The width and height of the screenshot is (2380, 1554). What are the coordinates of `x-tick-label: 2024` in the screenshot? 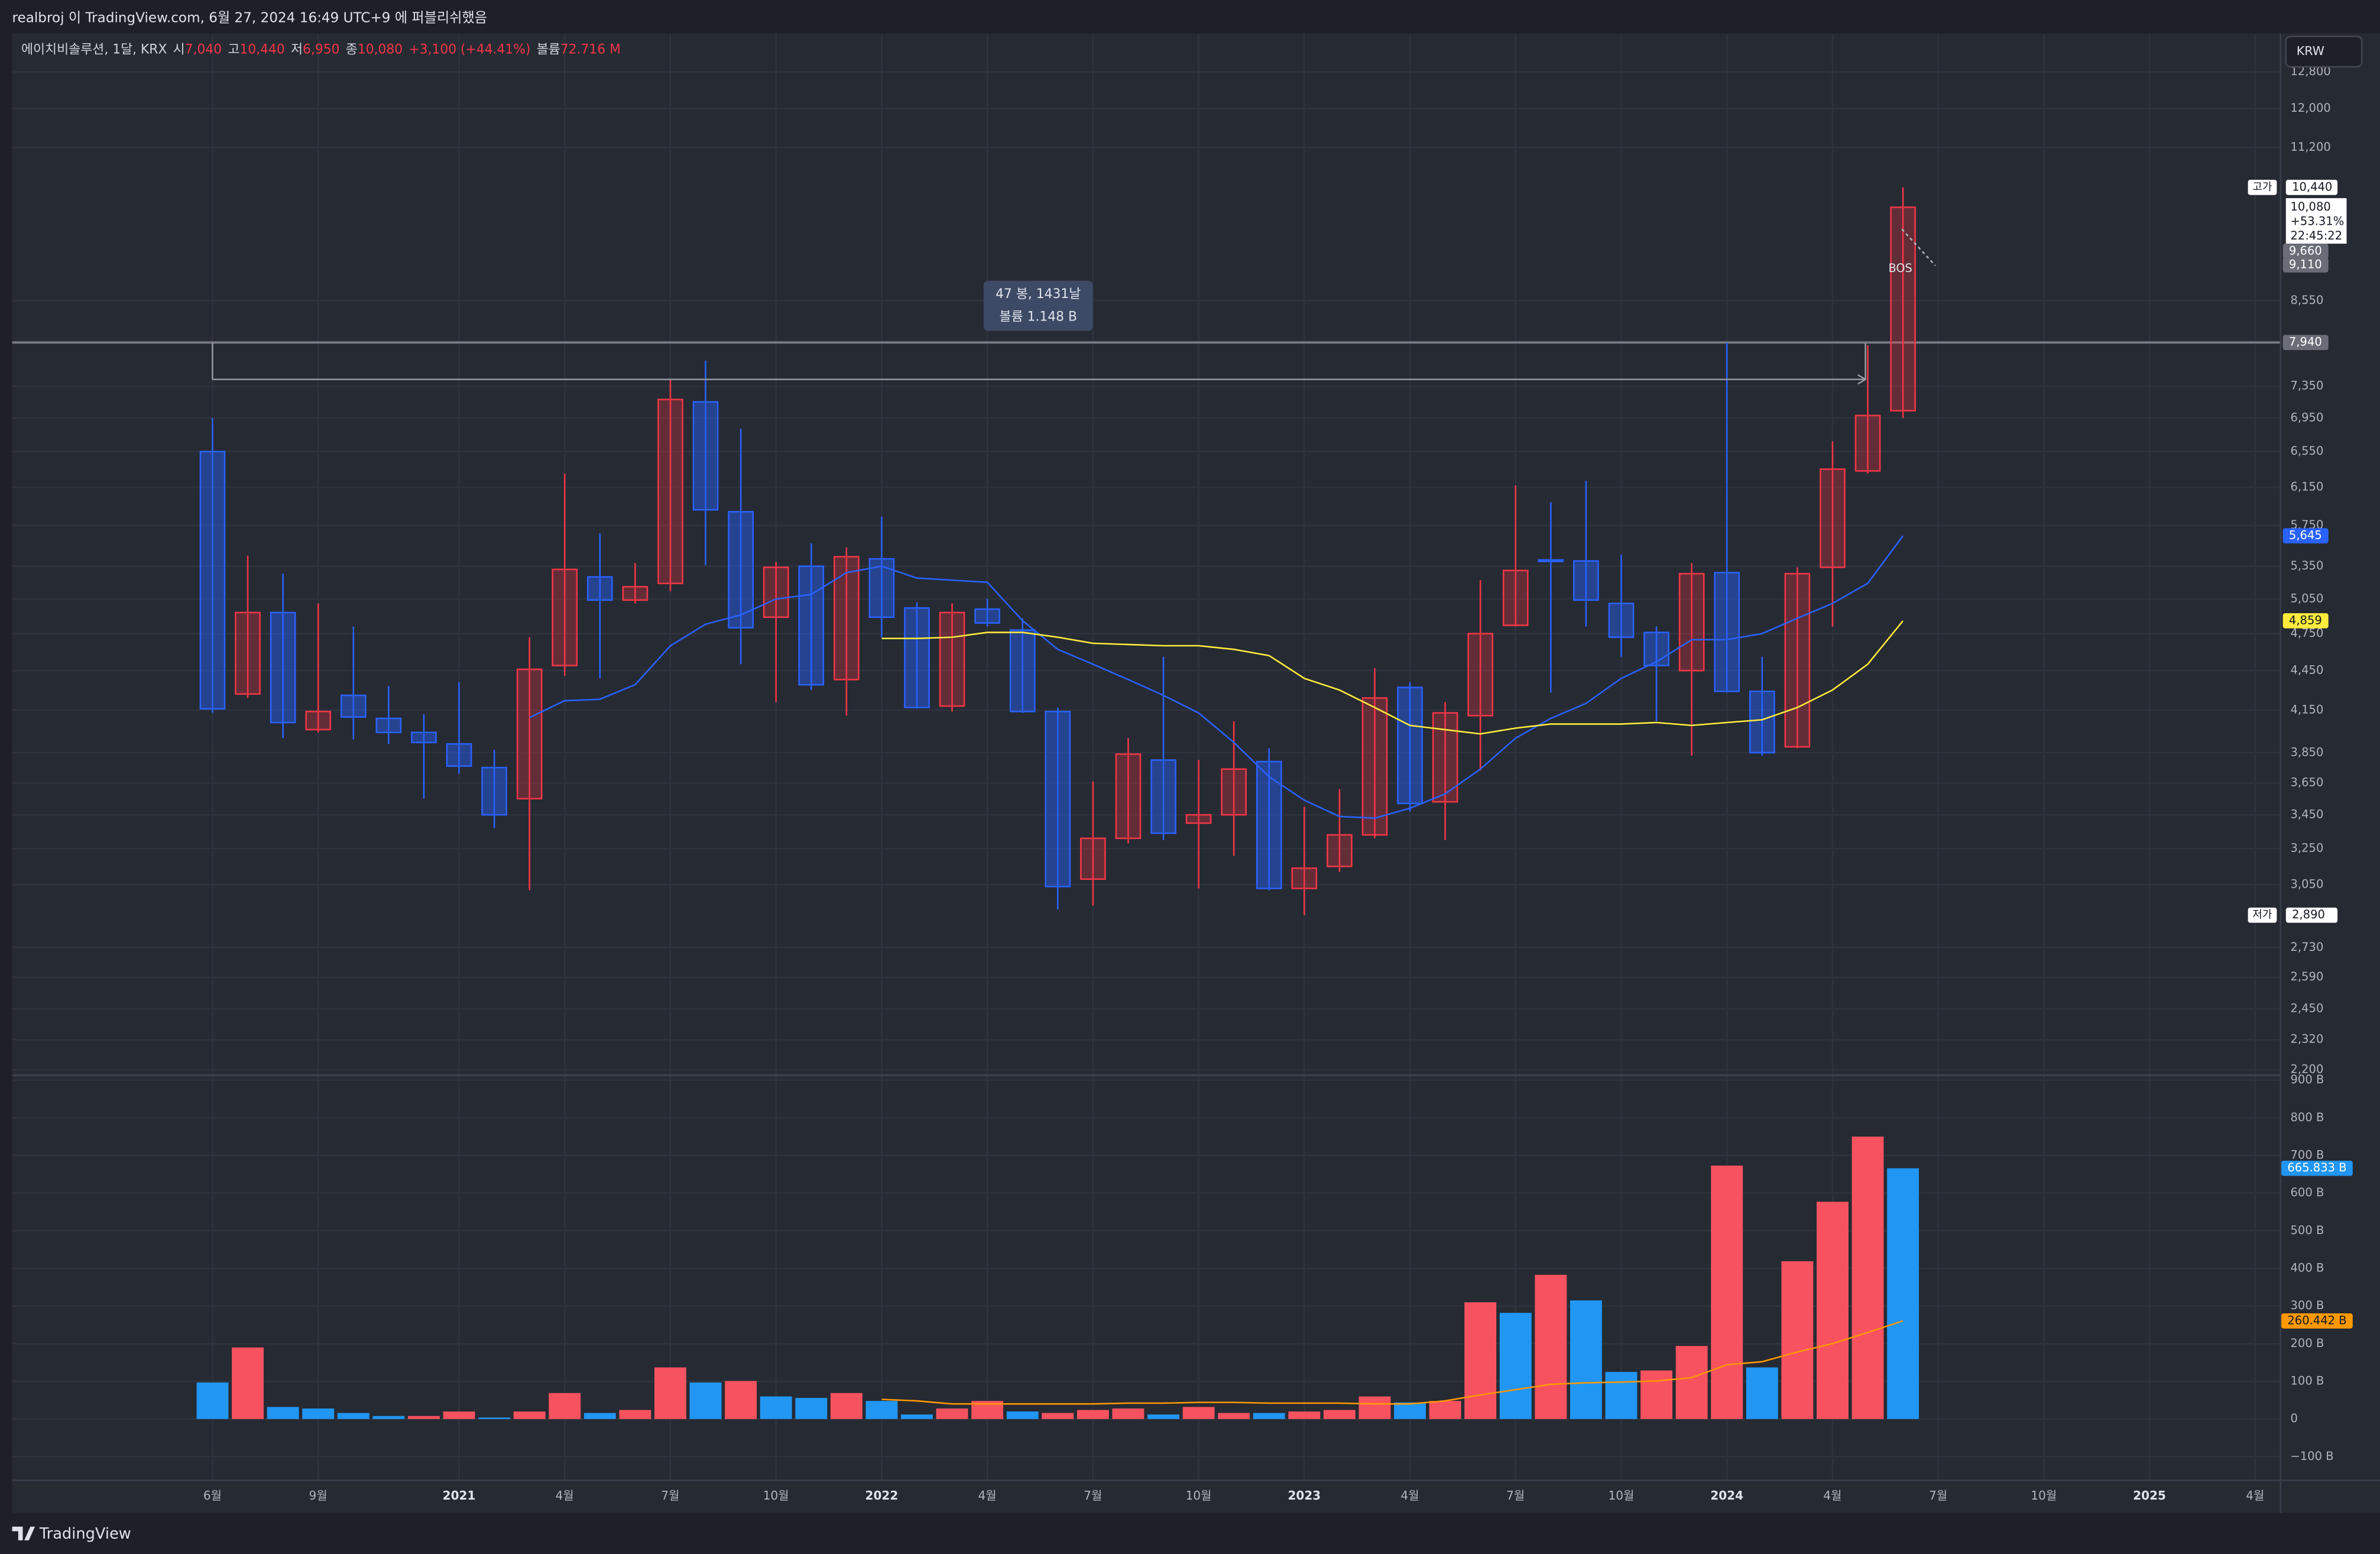 It's located at (1726, 1495).